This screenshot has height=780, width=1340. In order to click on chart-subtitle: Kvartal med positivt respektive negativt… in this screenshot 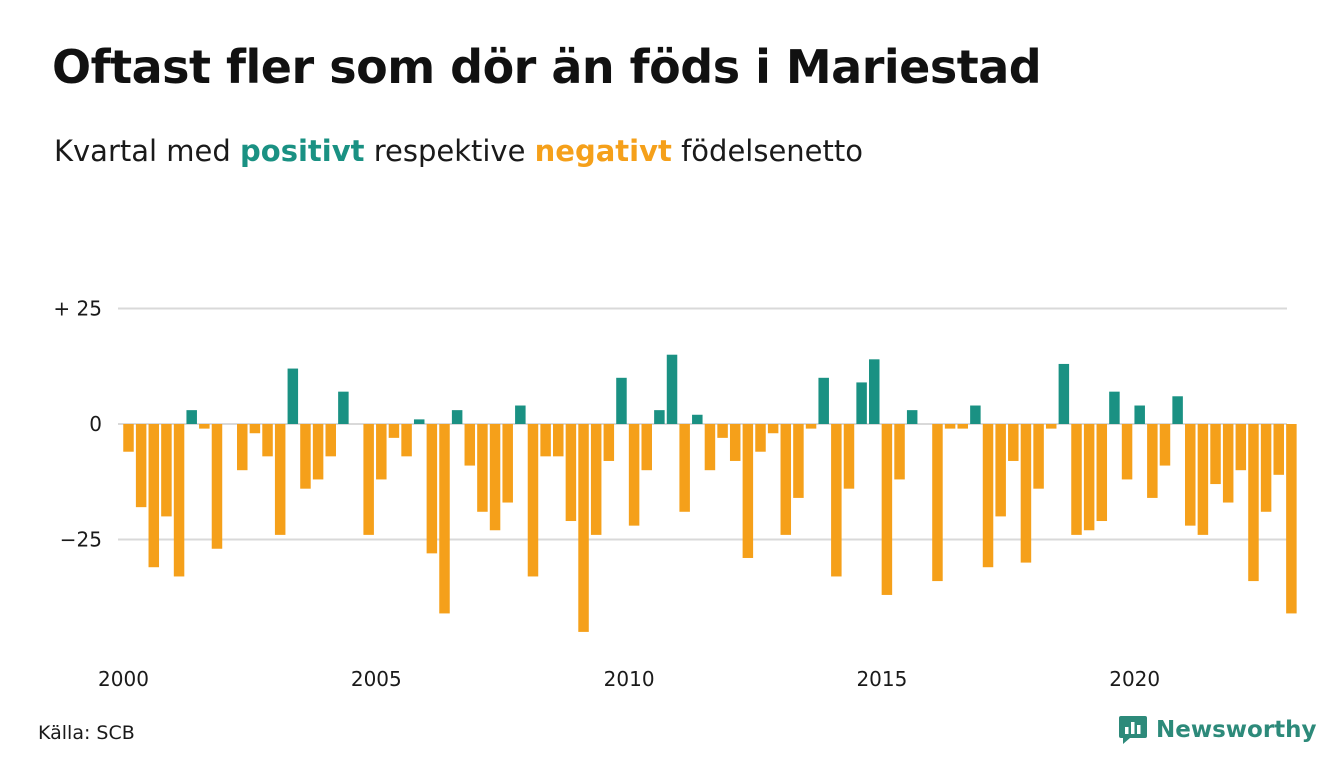, I will do `click(458, 151)`.